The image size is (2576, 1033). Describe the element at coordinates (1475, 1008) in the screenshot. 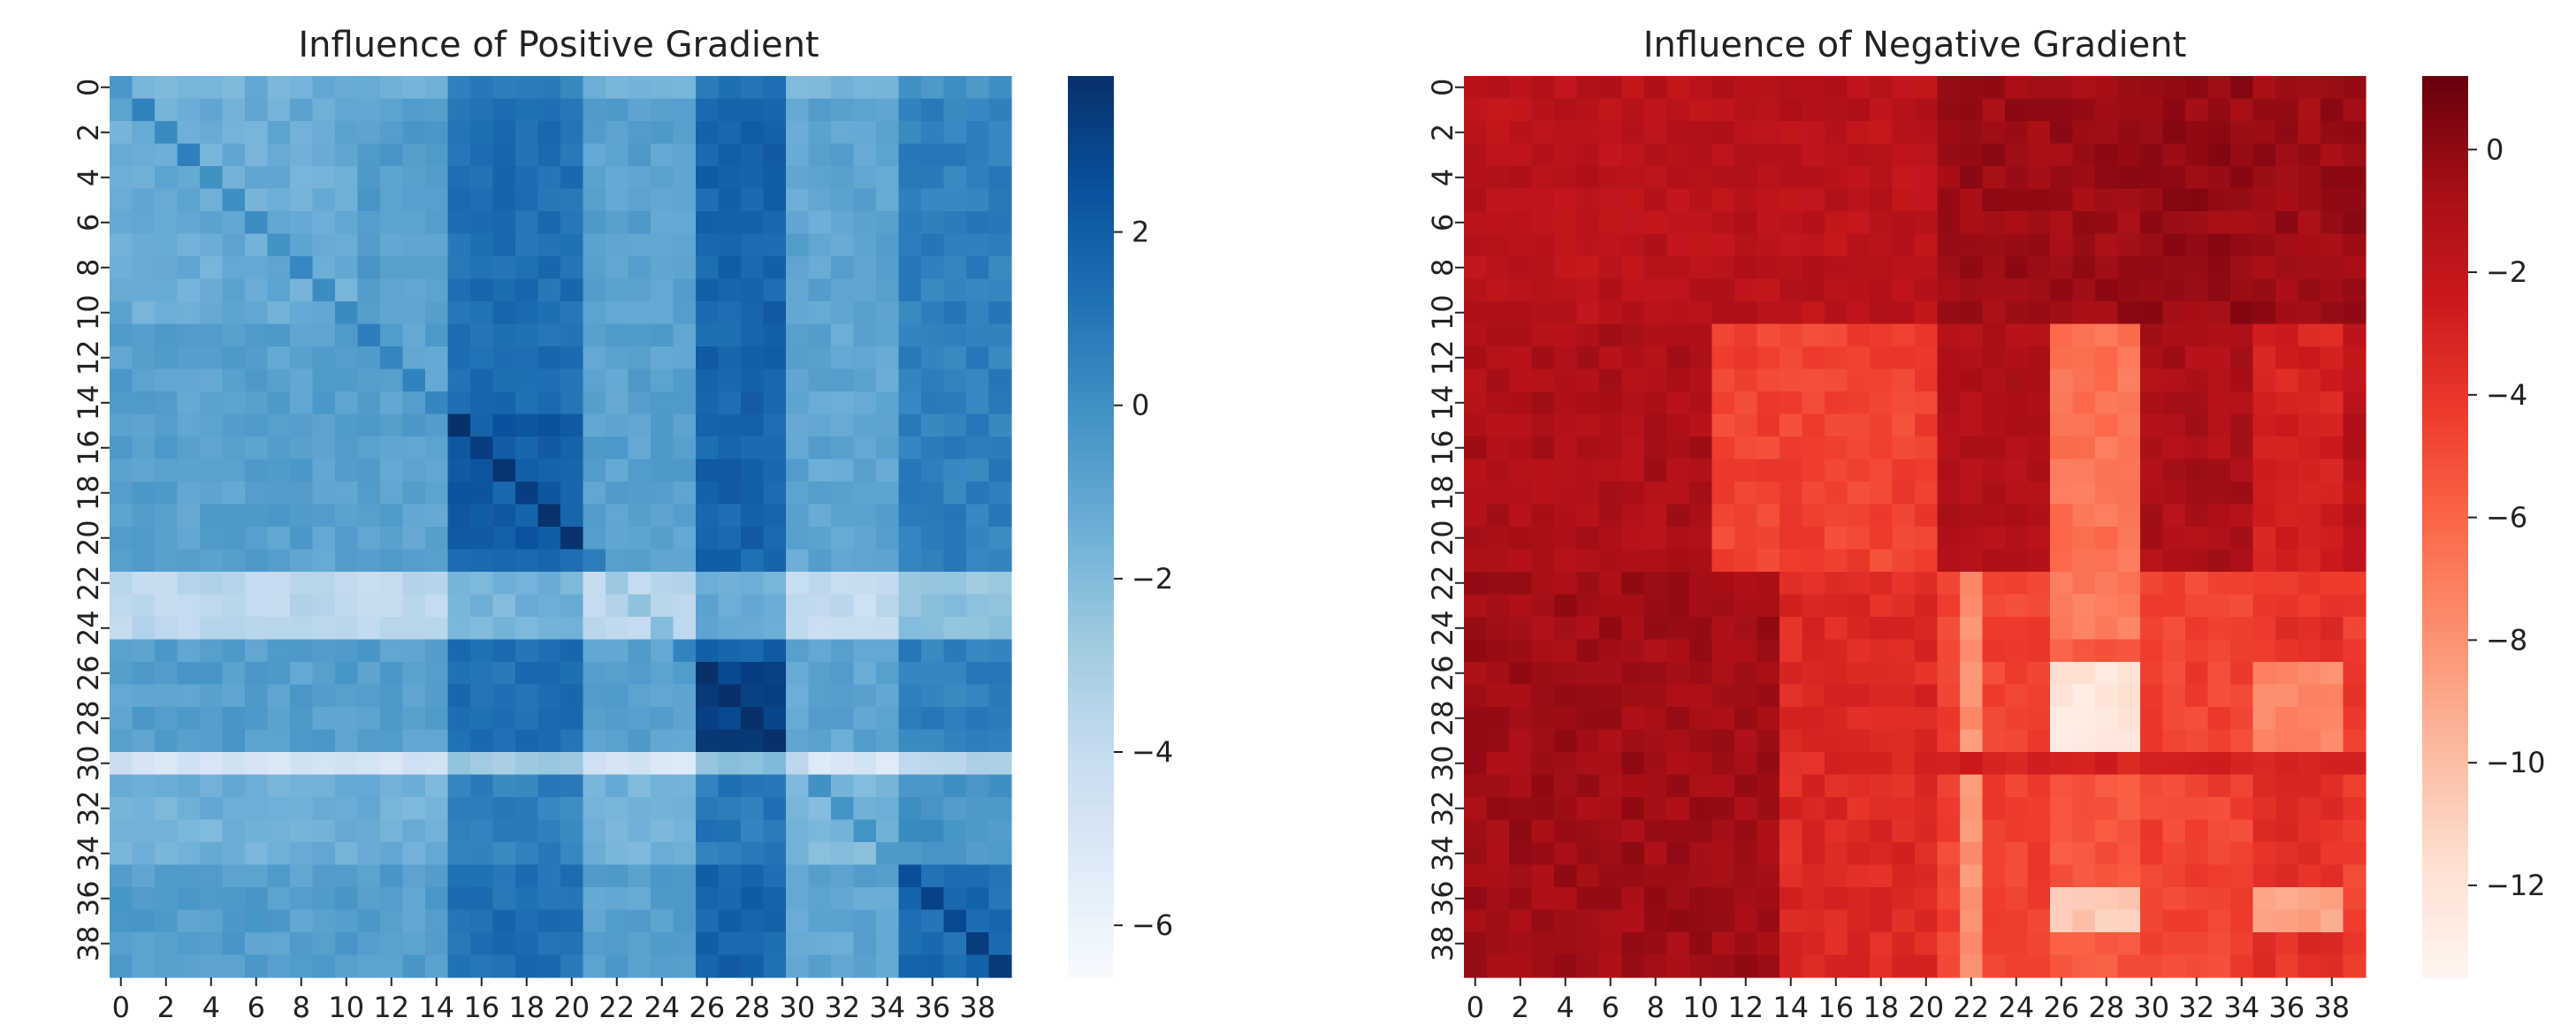

I see `x-tick-label: 0` at that location.